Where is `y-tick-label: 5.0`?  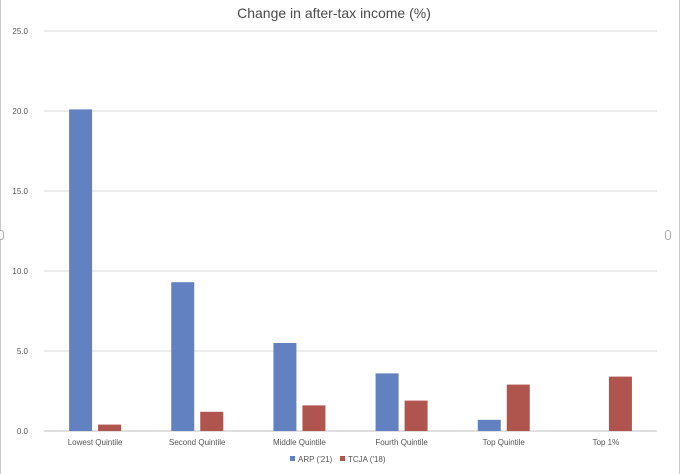
y-tick-label: 5.0 is located at coordinates (23, 351).